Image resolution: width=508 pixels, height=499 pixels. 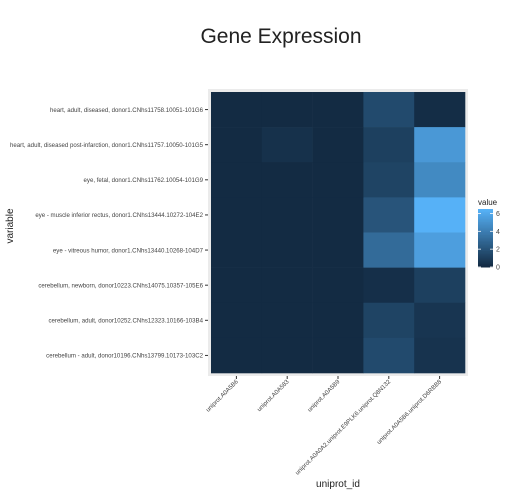 I want to click on x-tick-label: uniprot.A0A5B9, so click(x=324, y=396).